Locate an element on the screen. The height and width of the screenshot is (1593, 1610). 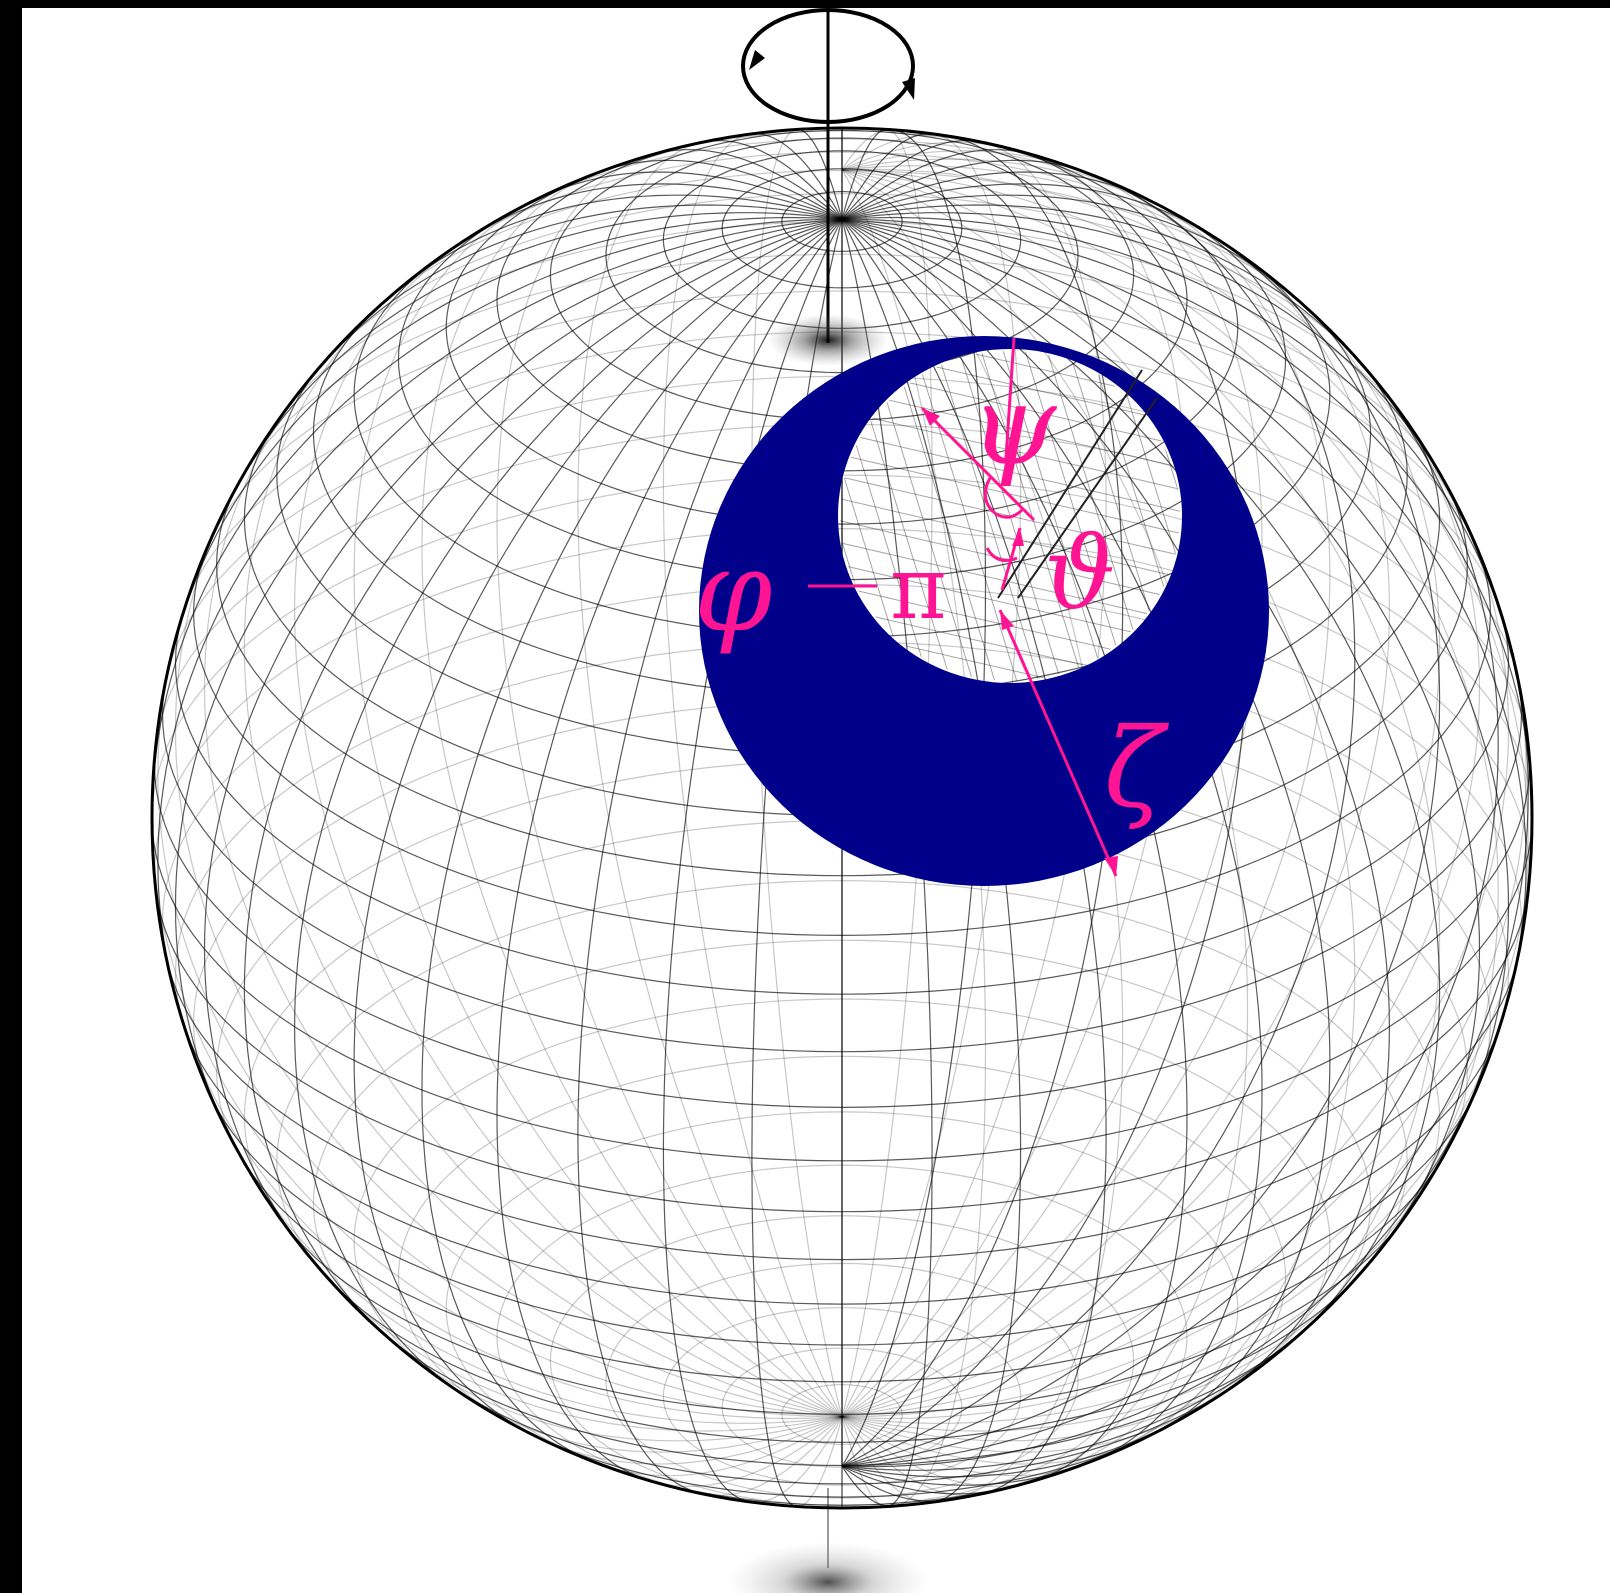
frame-axes is located at coordinates (1077, 484).